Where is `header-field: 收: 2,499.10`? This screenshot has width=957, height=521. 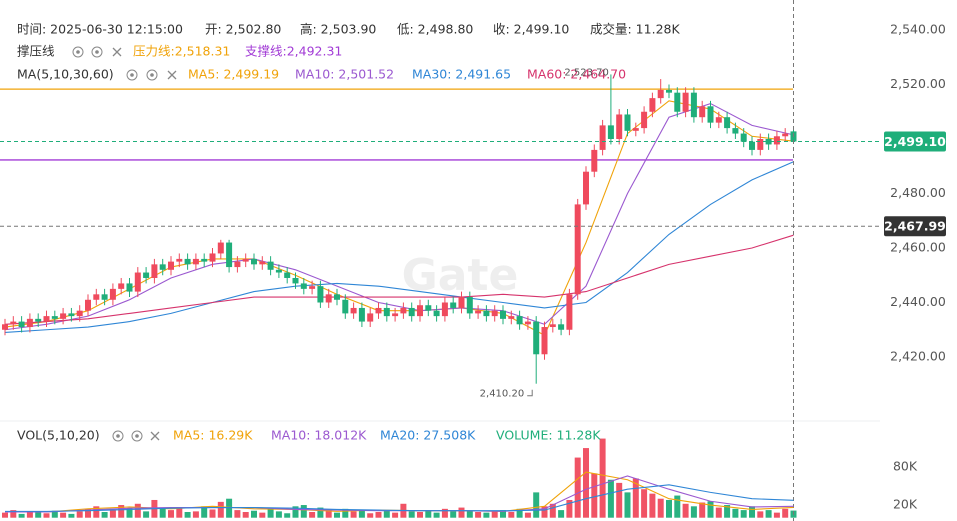 header-field: 收: 2,499.10 is located at coordinates (531, 29).